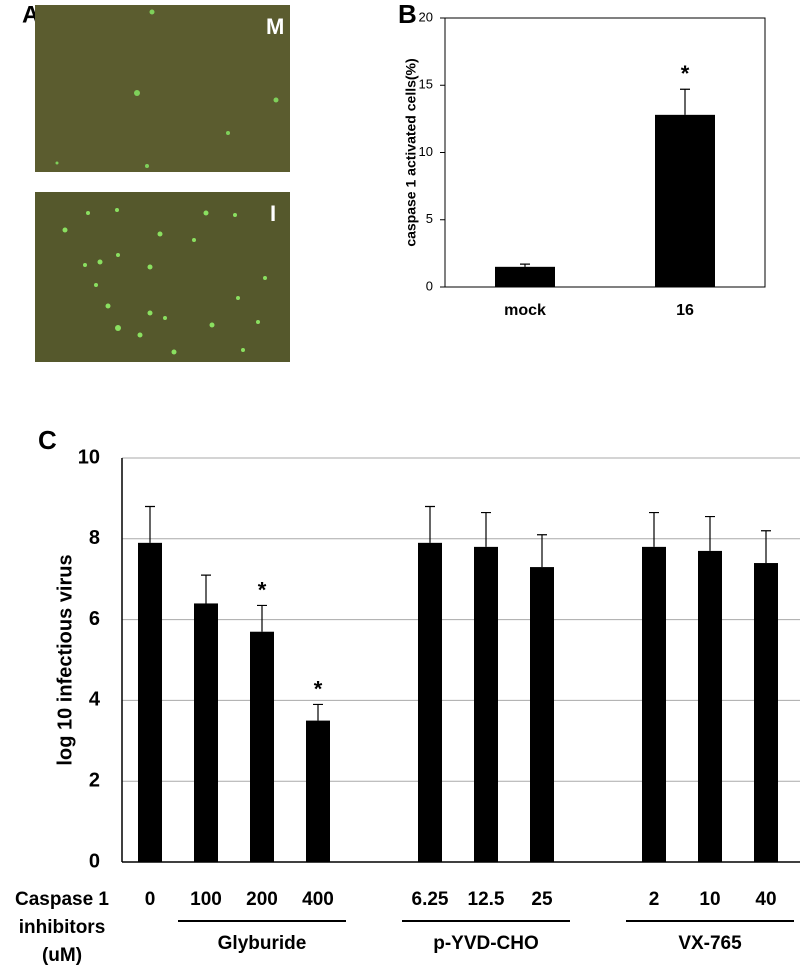 Image resolution: width=800 pixels, height=973 pixels. I want to click on x-tick-label: 16, so click(685, 310).